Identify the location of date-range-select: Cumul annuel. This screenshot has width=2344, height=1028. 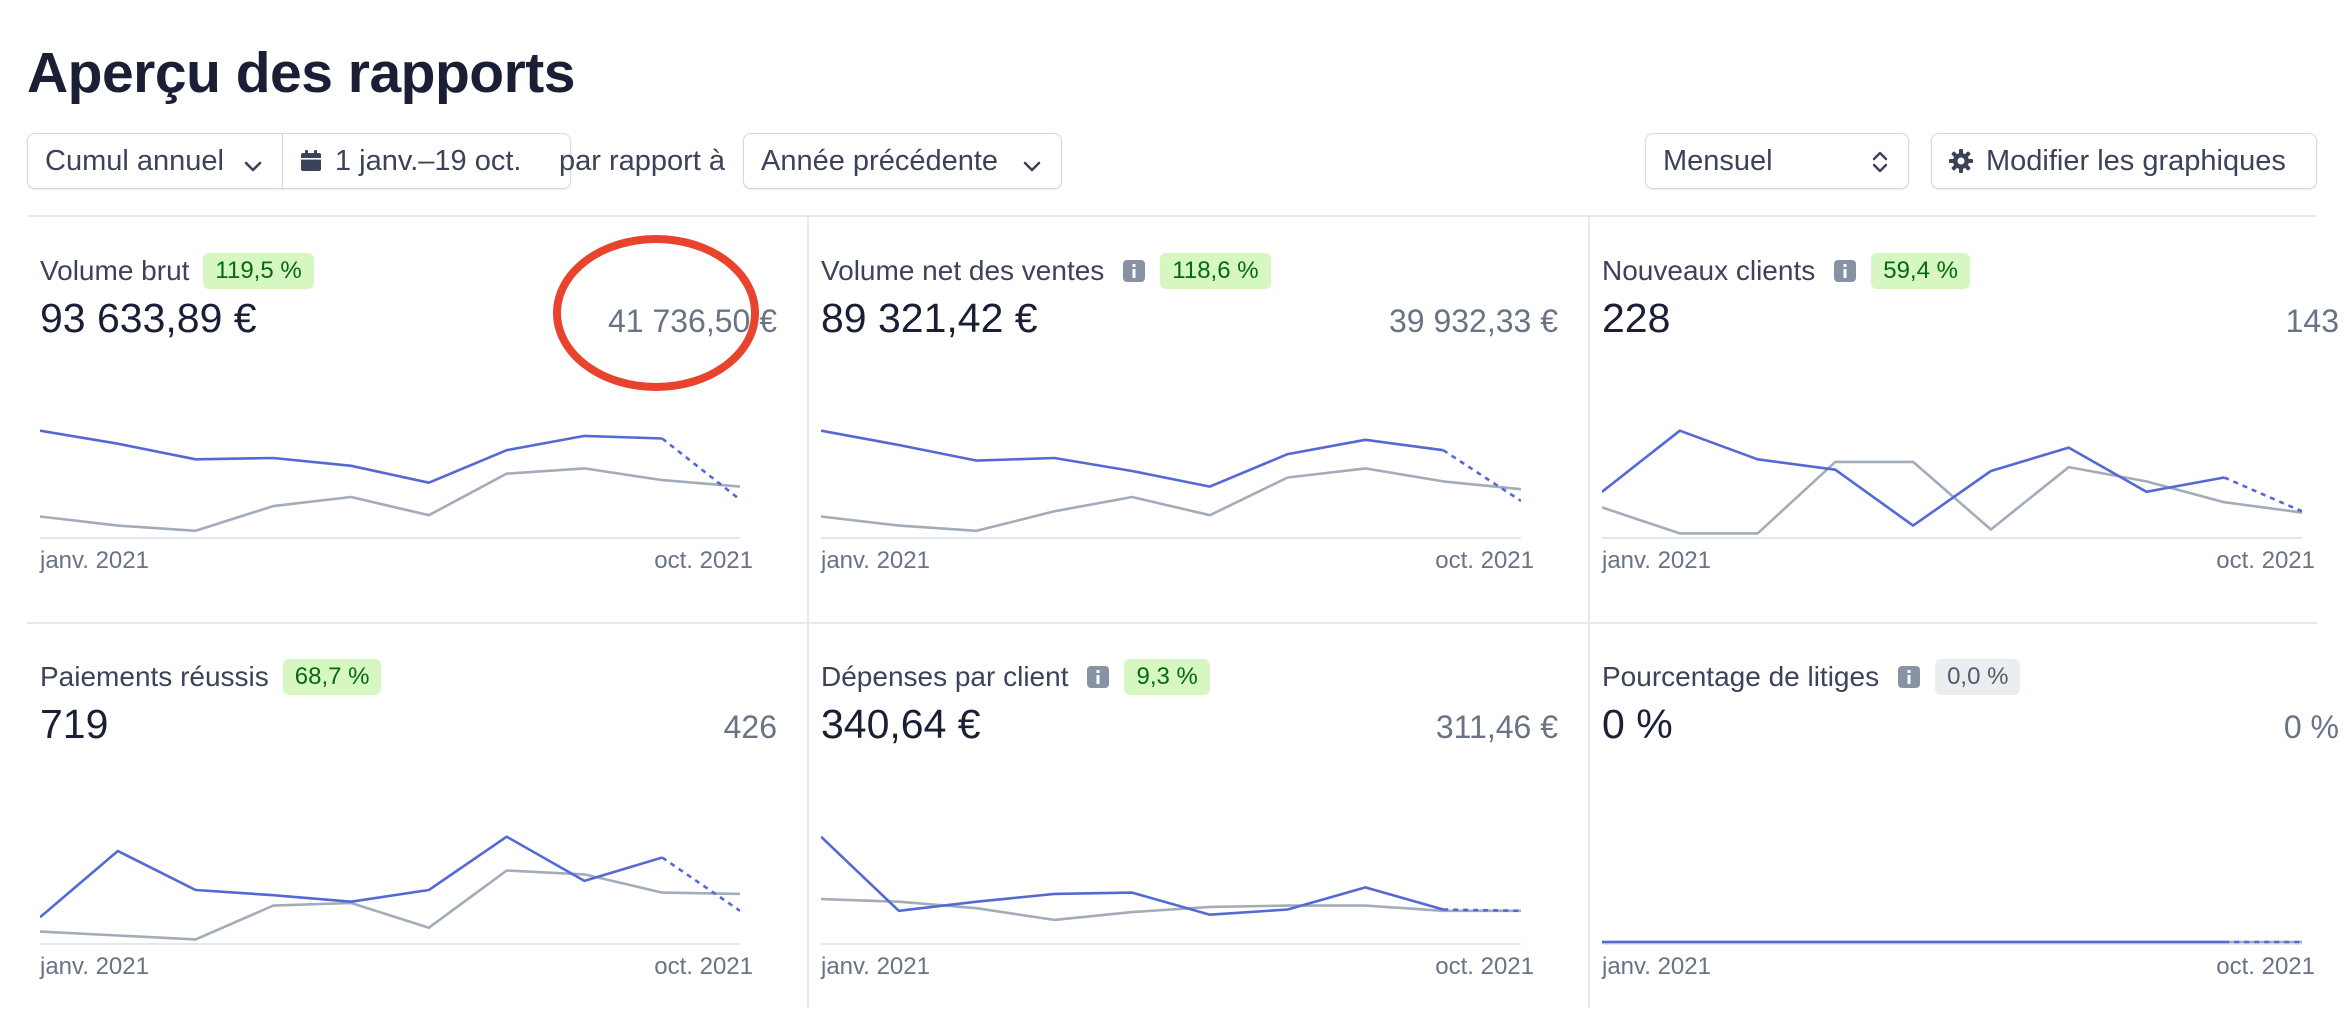
(155, 161).